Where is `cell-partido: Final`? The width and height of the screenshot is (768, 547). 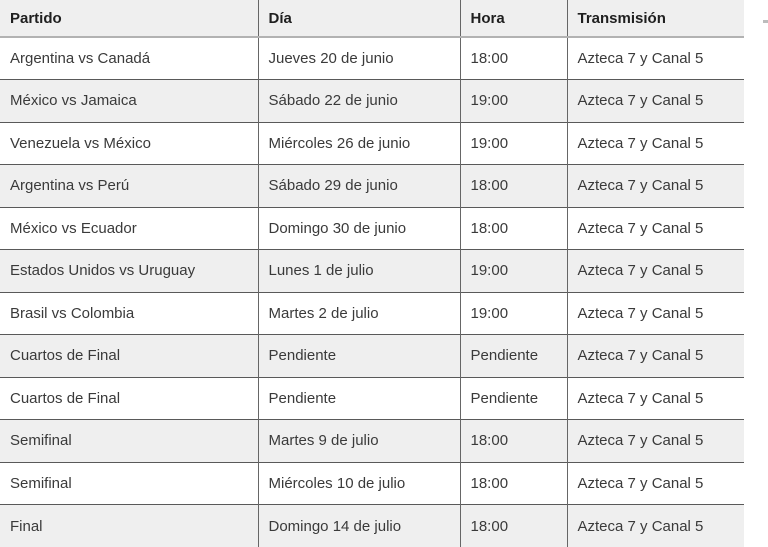
cell-partido: Final is located at coordinates (129, 525).